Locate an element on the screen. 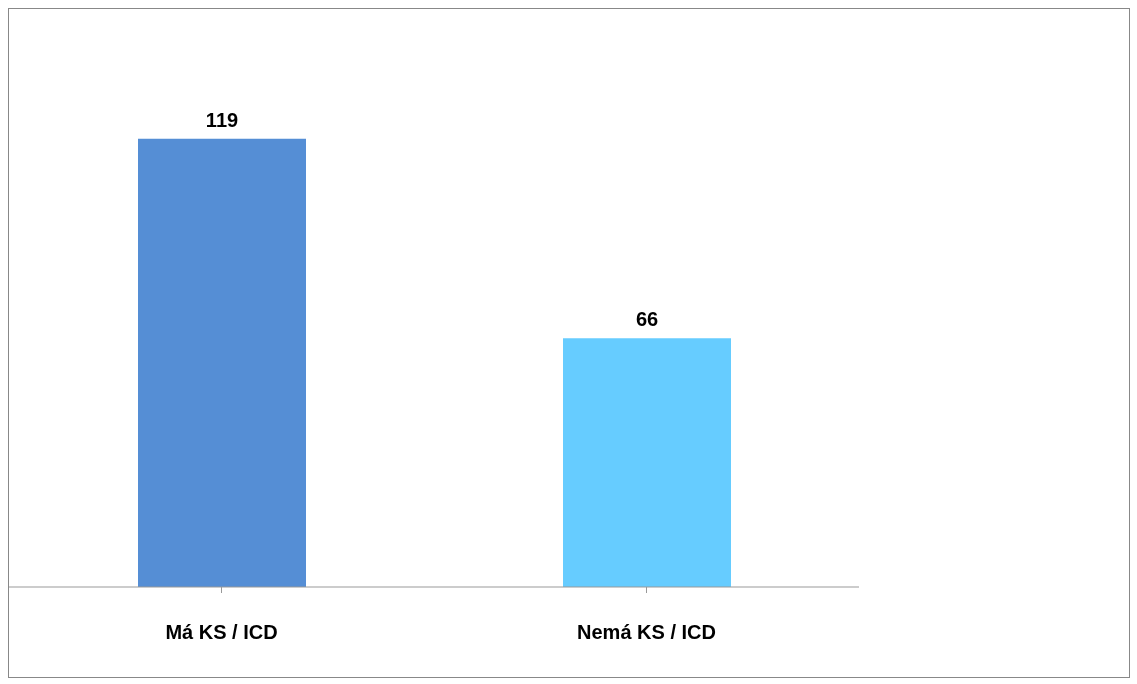  data-label: 119 is located at coordinates (222, 119).